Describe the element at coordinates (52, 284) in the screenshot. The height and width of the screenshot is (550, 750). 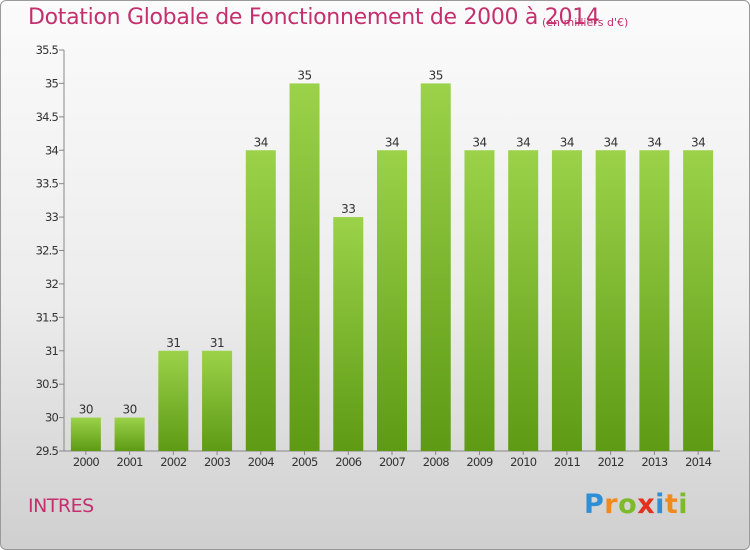
I see `y-tick-label: 32` at that location.